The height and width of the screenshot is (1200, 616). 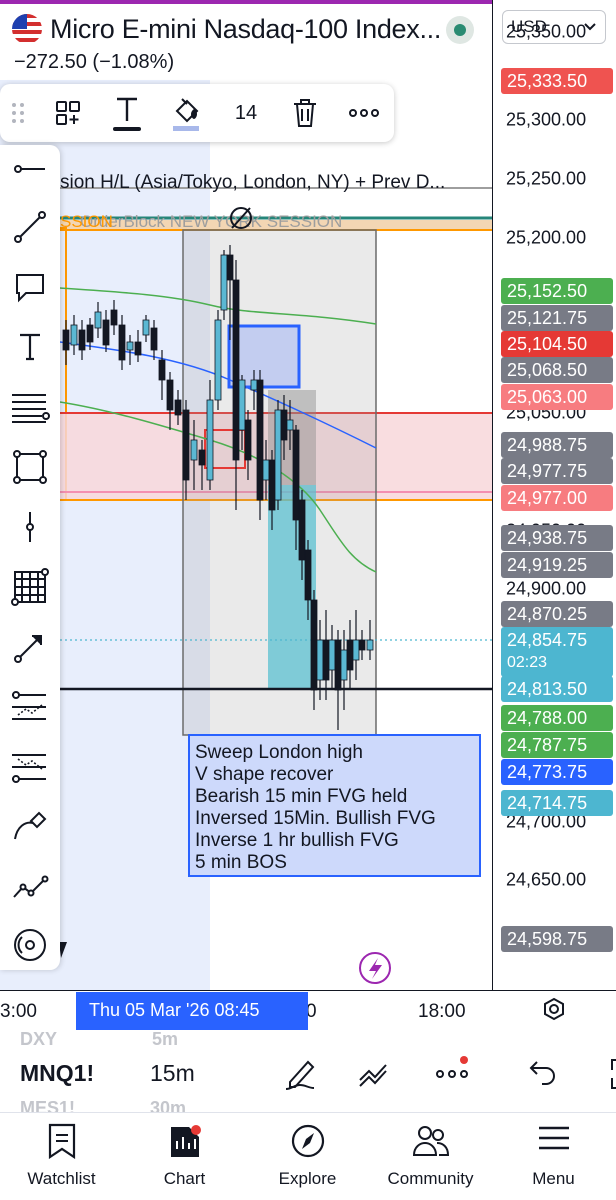 I want to click on chart-icon, so click(x=185, y=1141).